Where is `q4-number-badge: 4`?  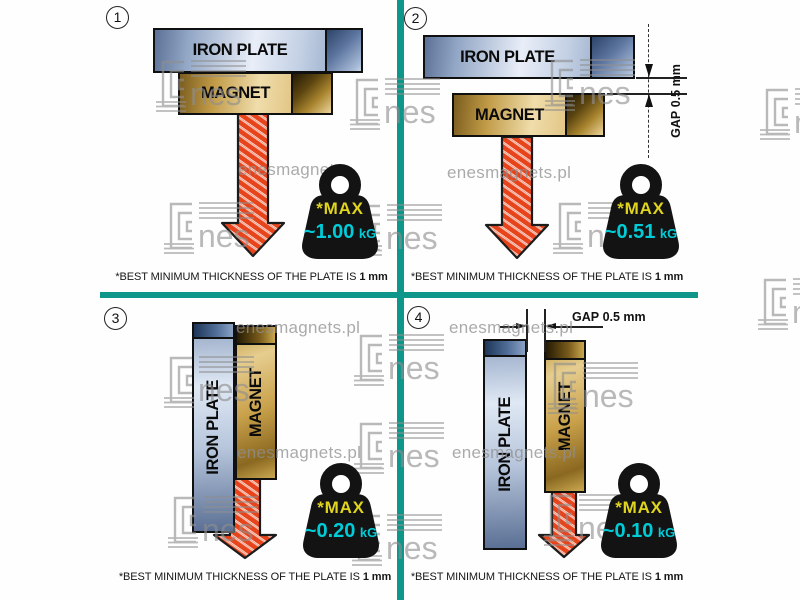
q4-number-badge: 4 is located at coordinates (418, 317).